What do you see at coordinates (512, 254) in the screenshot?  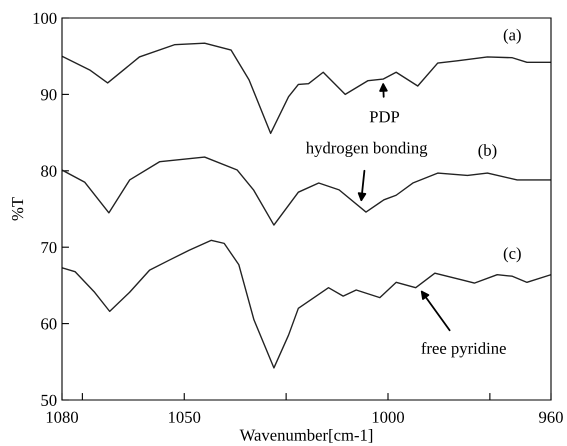 I see `series-label: (c)` at bounding box center [512, 254].